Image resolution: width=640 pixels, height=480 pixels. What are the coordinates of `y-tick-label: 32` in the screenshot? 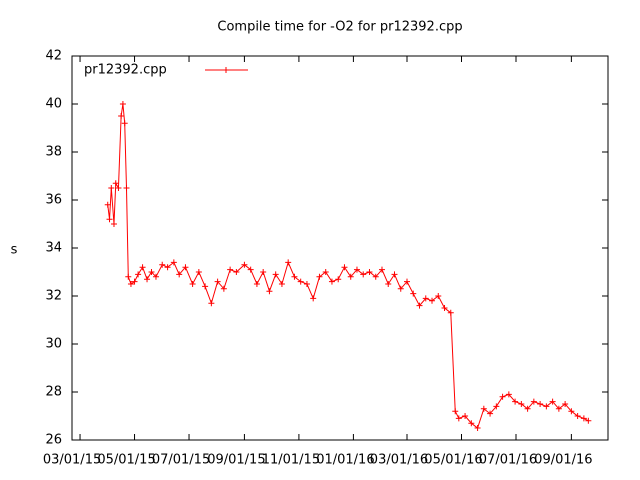 It's located at (53, 296).